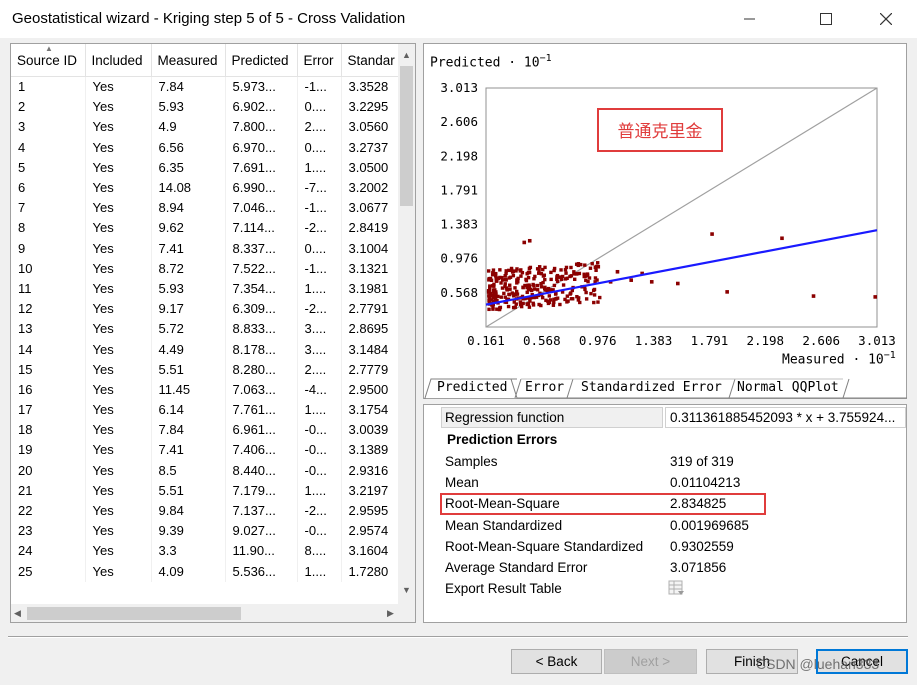 The image size is (917, 685). I want to click on table-row: 12 Yes 9.17 6.309... -2... 2.7791, so click(205, 309).